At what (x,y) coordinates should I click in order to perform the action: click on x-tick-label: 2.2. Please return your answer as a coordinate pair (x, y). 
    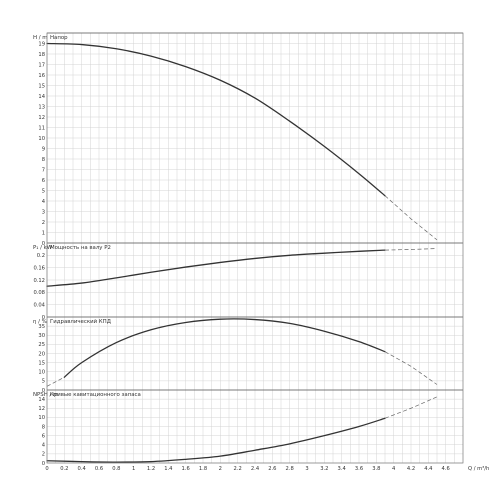
    Looking at the image, I should click on (238, 469).